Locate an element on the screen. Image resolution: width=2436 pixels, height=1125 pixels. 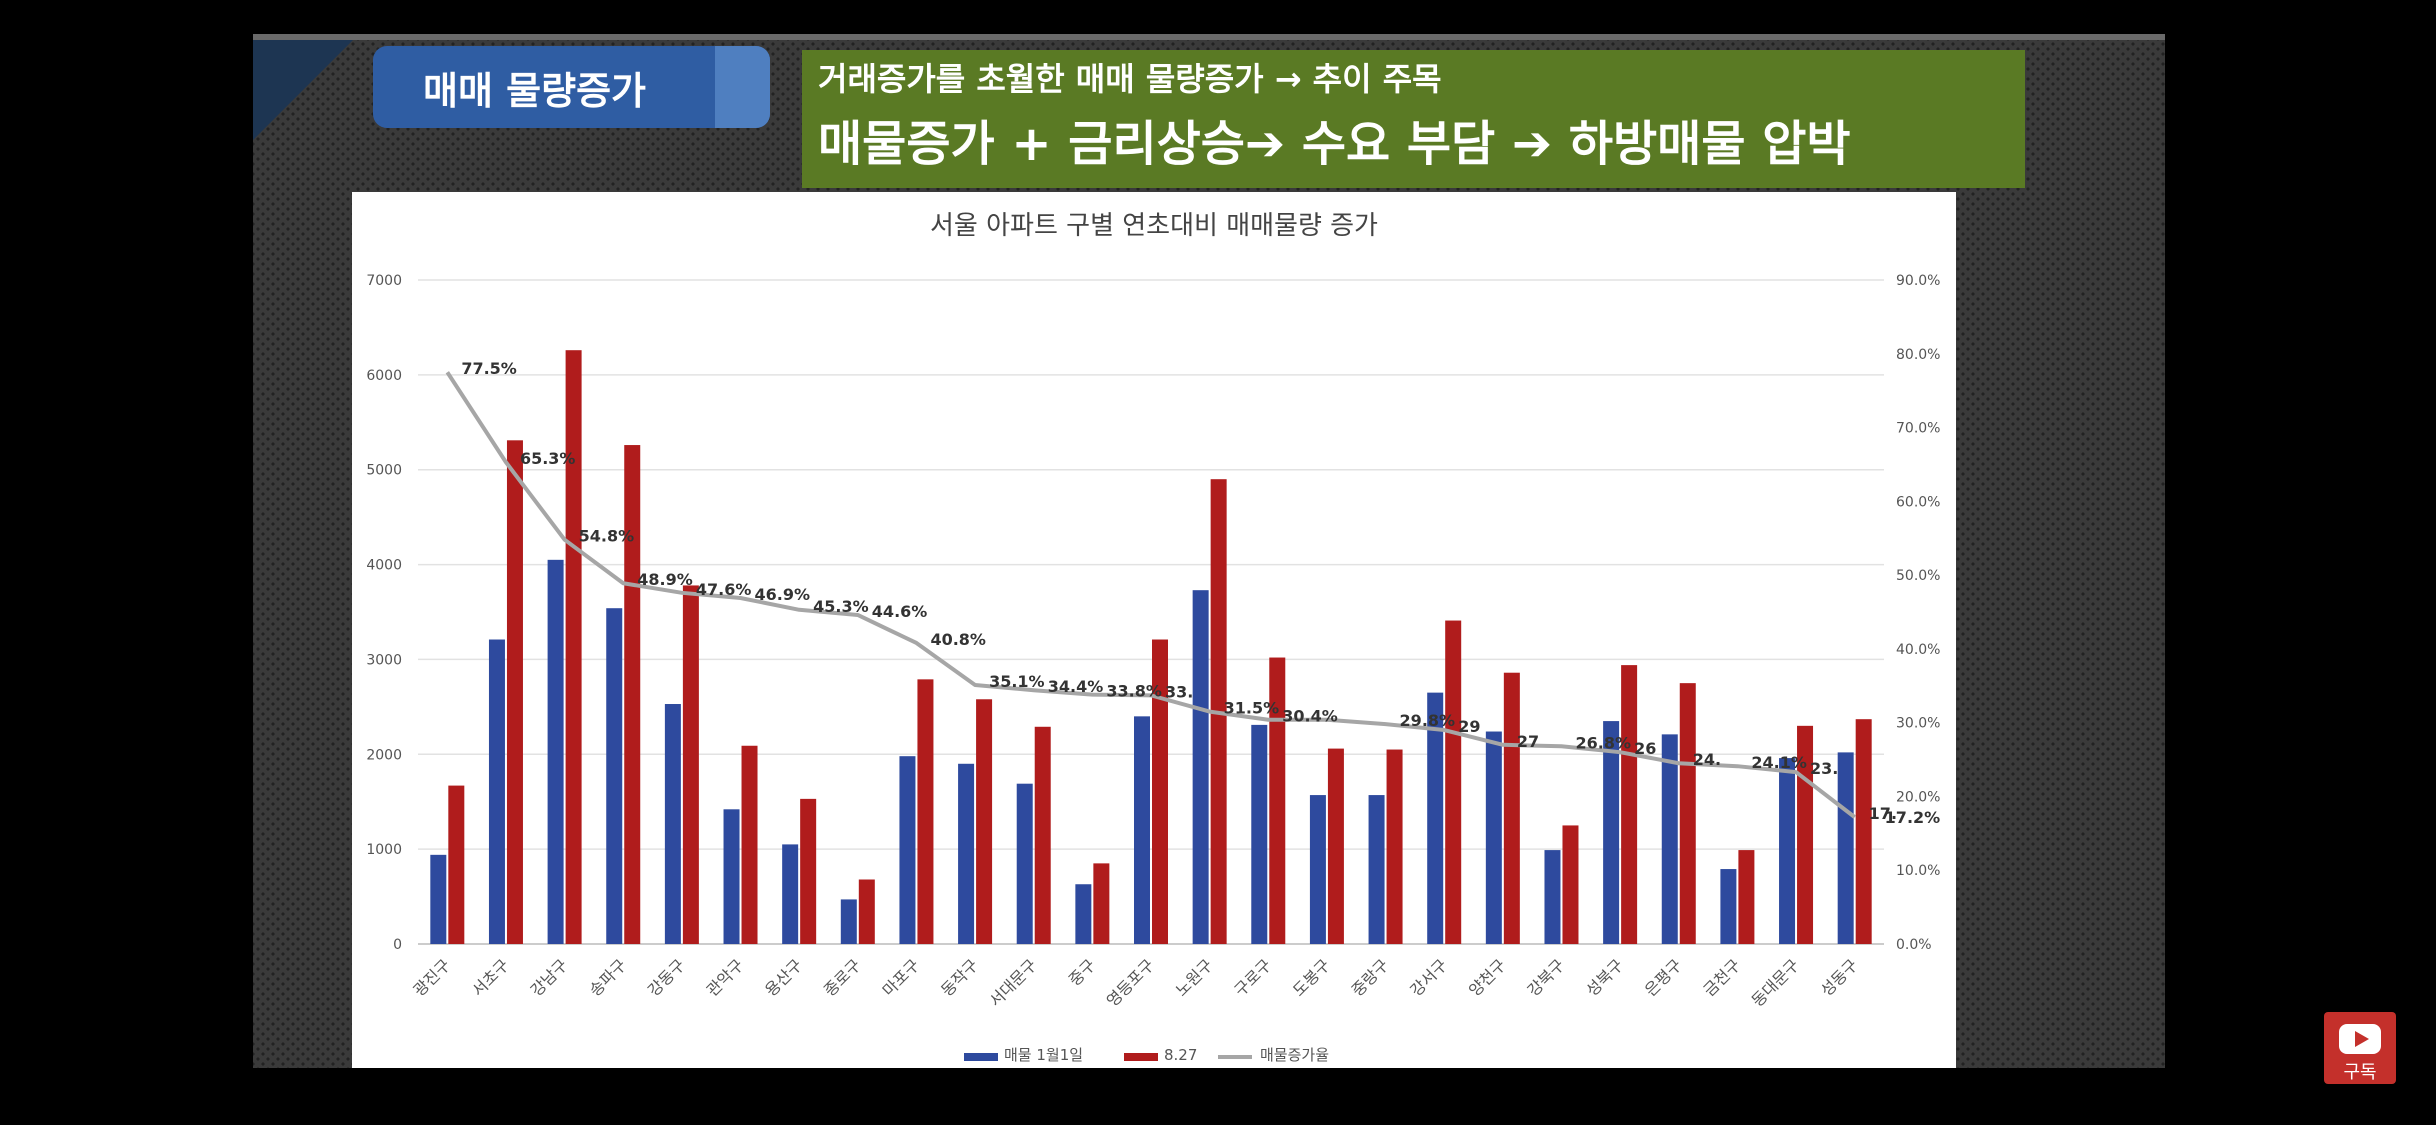
slide-title-tab is located at coordinates (742, 87).